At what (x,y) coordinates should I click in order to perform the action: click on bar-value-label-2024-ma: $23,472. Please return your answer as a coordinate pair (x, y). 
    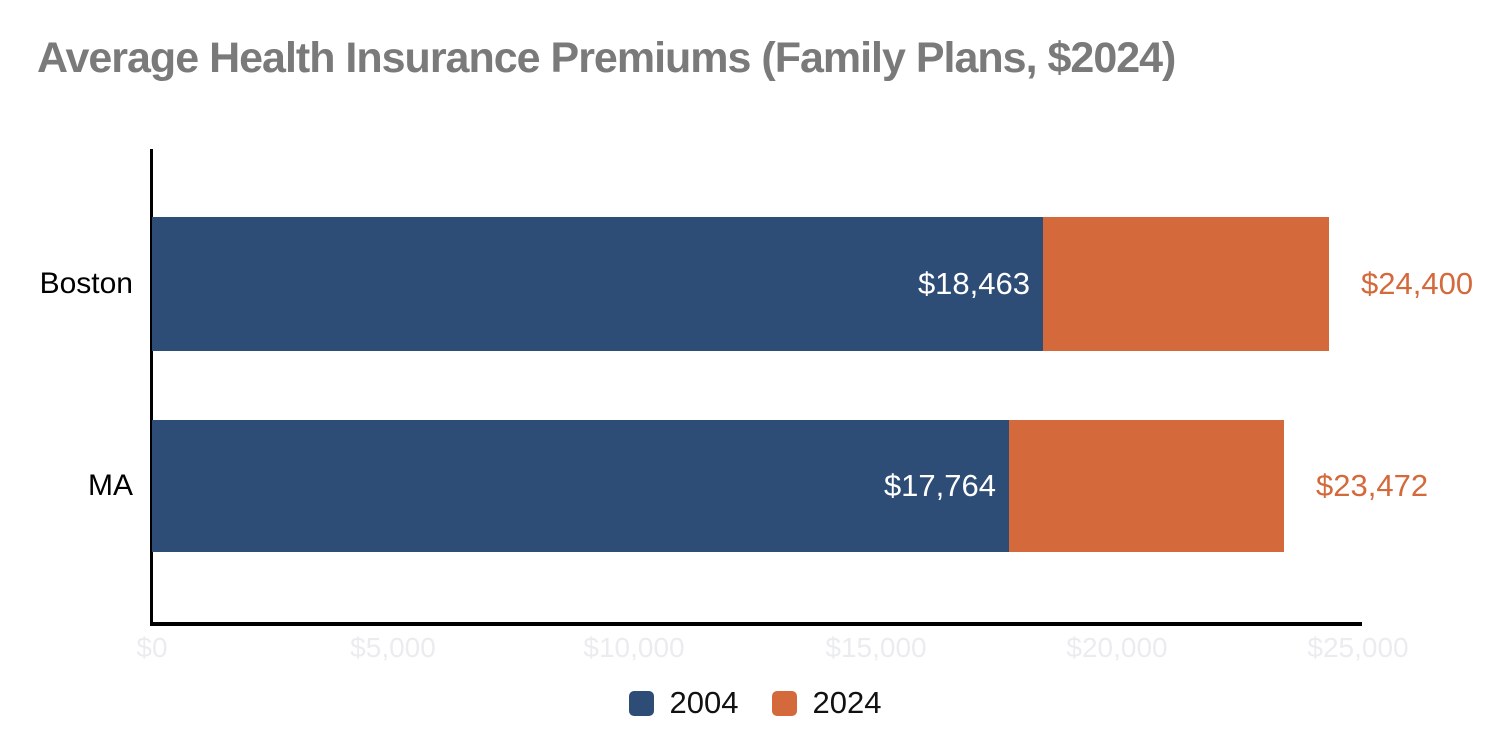
    Looking at the image, I should click on (1372, 485).